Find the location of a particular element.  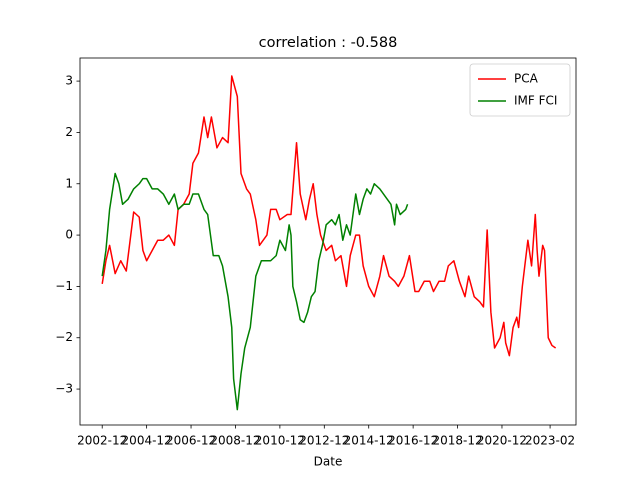

x-tick-label: 2016-12 is located at coordinates (413, 441).